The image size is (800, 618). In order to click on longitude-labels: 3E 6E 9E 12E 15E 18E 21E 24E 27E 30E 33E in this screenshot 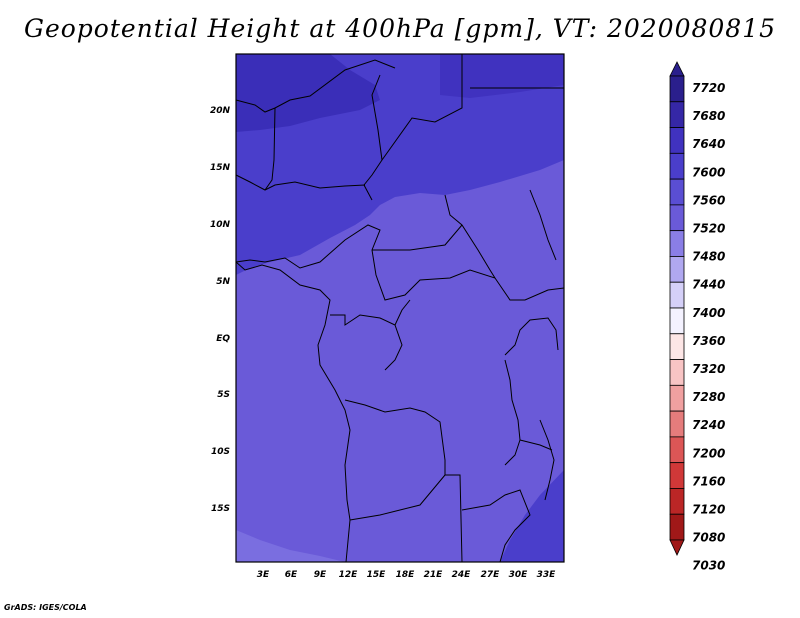, I will do `click(406, 575)`.